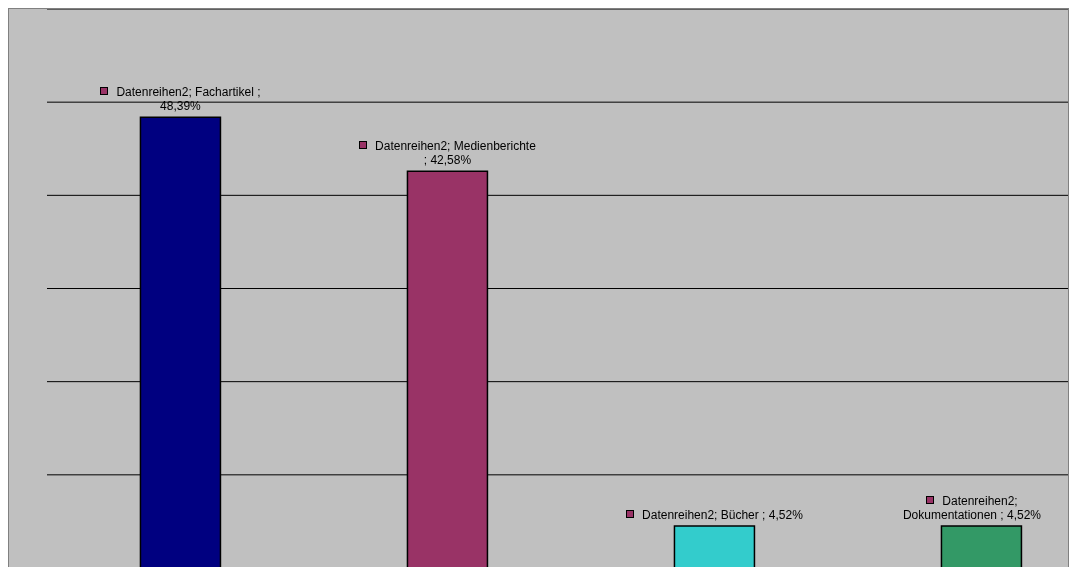 This screenshot has width=1071, height=567. What do you see at coordinates (455, 153) in the screenshot?
I see `data-label: Datenreihen2; Medienberichte ; 42,58%` at bounding box center [455, 153].